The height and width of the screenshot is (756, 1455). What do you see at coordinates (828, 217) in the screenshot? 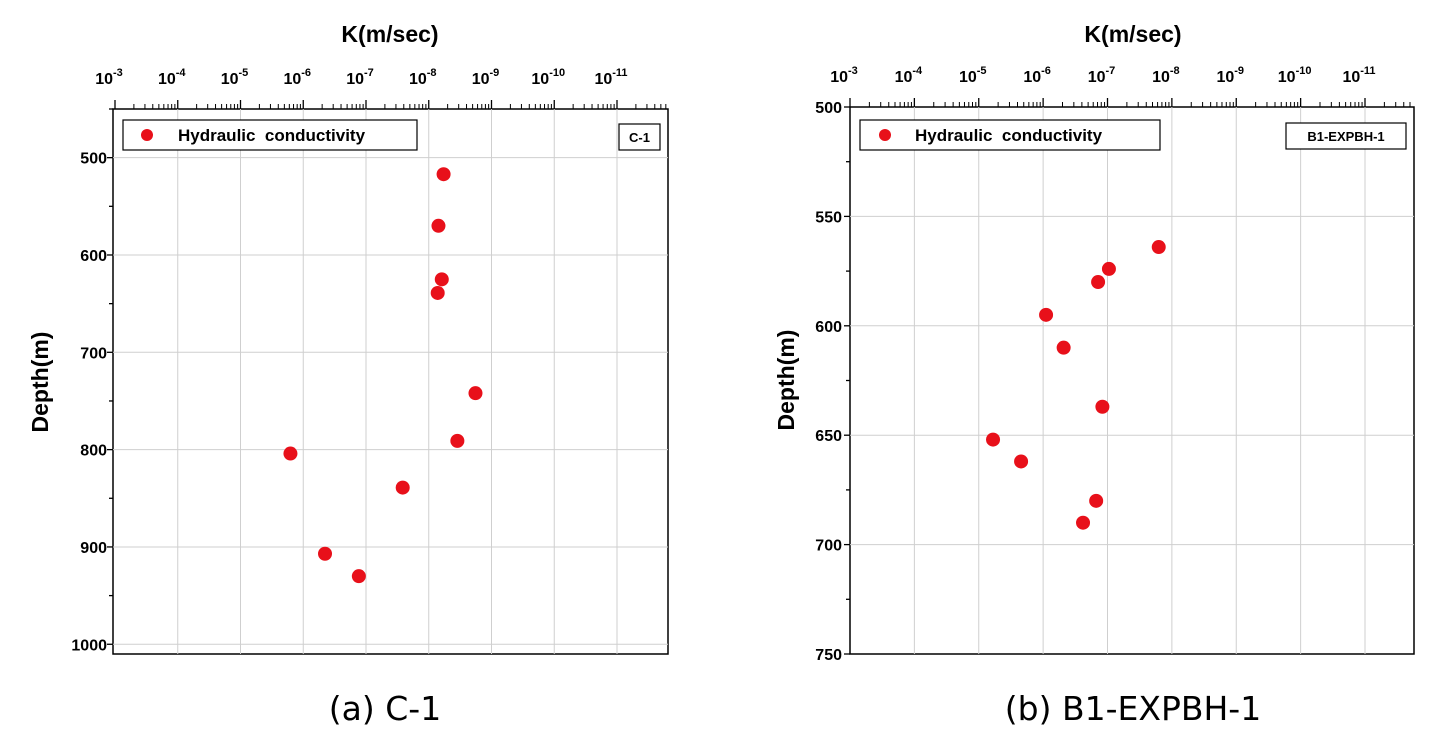
I see `y-tick-label: 550` at bounding box center [828, 217].